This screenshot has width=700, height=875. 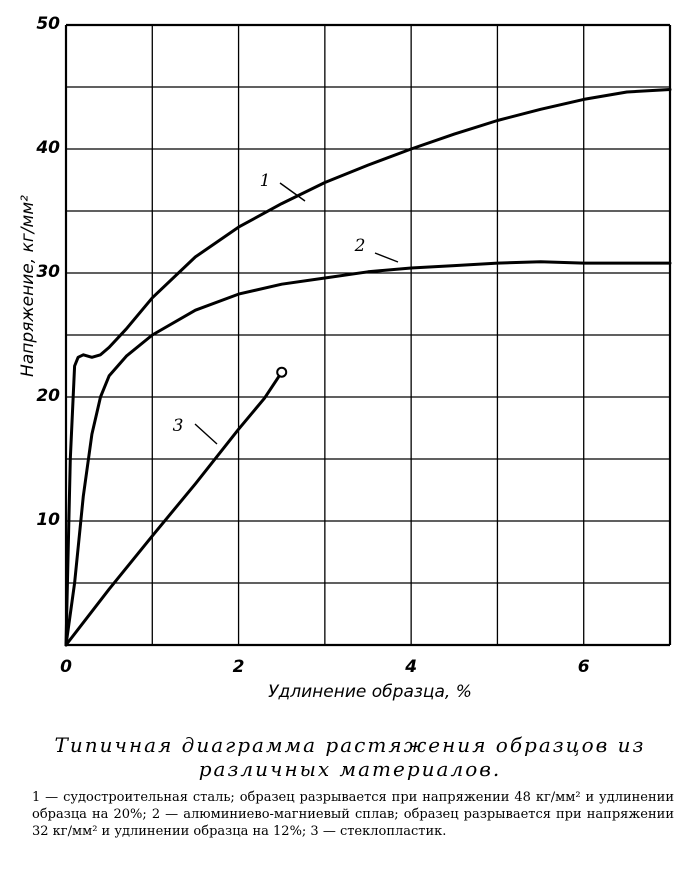 I want to click on x-tick-label: 0, so click(x=66, y=667).